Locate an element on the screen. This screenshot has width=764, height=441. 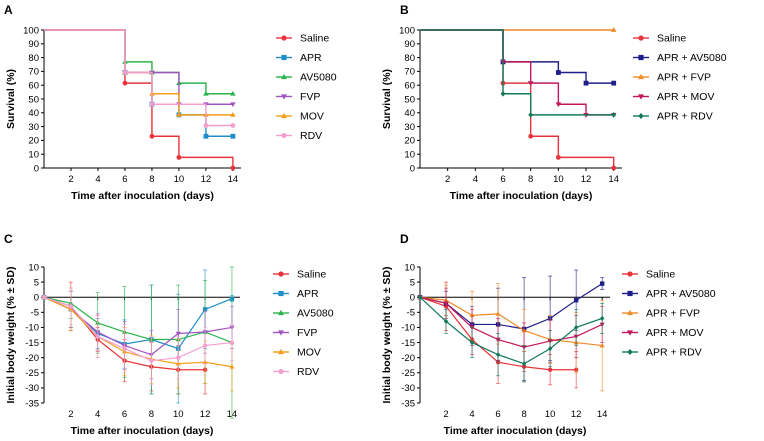
y-tick-label: 60 is located at coordinates (33, 86).